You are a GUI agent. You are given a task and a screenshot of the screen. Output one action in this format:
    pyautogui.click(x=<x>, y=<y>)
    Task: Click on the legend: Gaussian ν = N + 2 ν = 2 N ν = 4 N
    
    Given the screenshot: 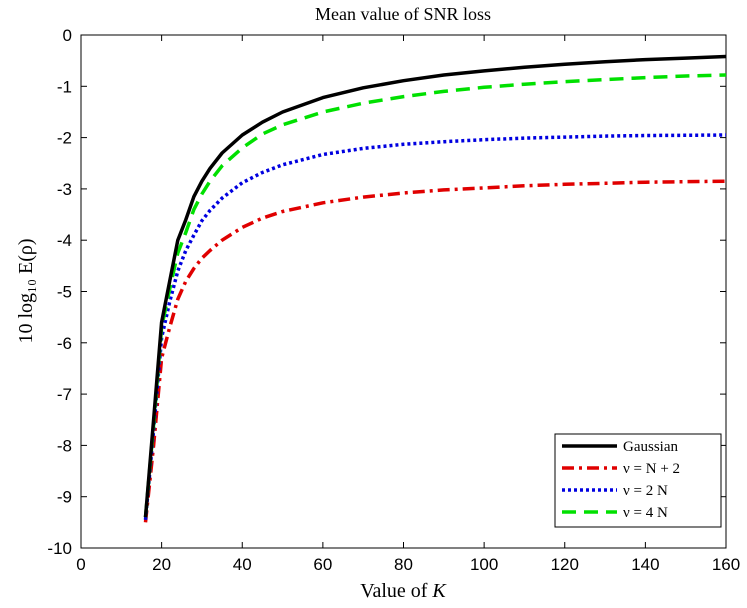 What is the action you would take?
    pyautogui.click(x=638, y=480)
    